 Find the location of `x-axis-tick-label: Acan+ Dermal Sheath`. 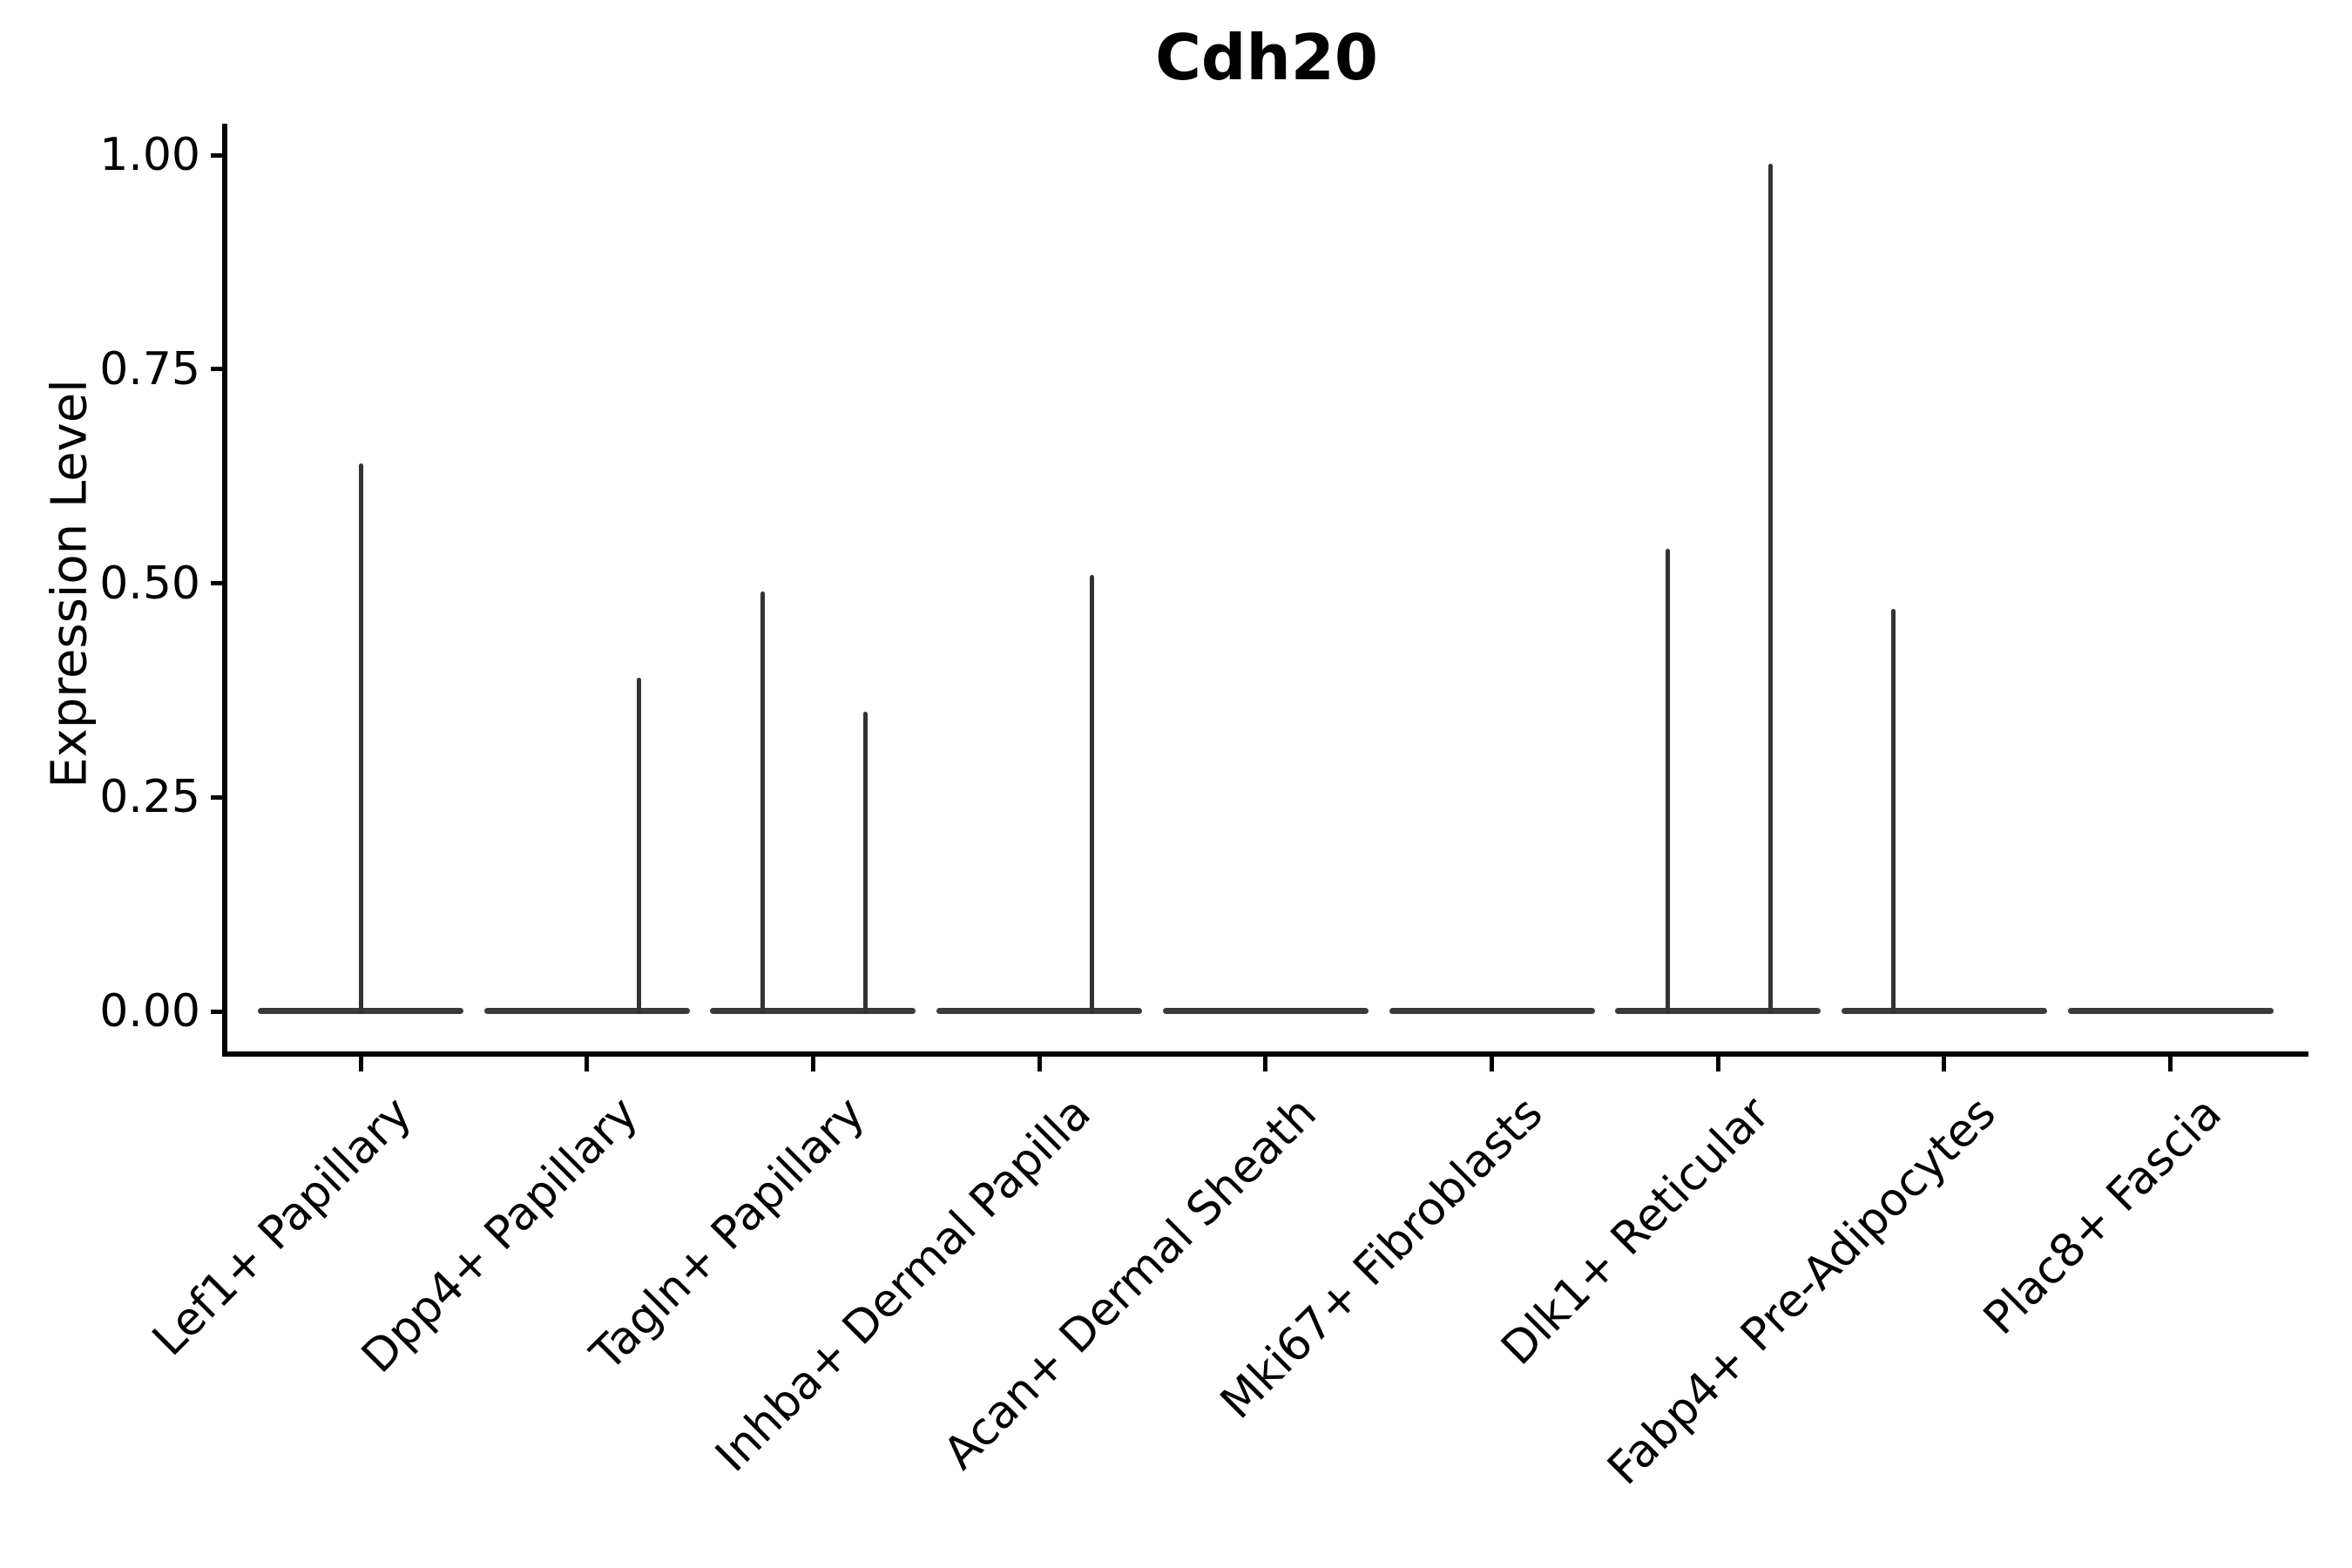

x-axis-tick-label: Acan+ Dermal Sheath is located at coordinates (1131, 1283).